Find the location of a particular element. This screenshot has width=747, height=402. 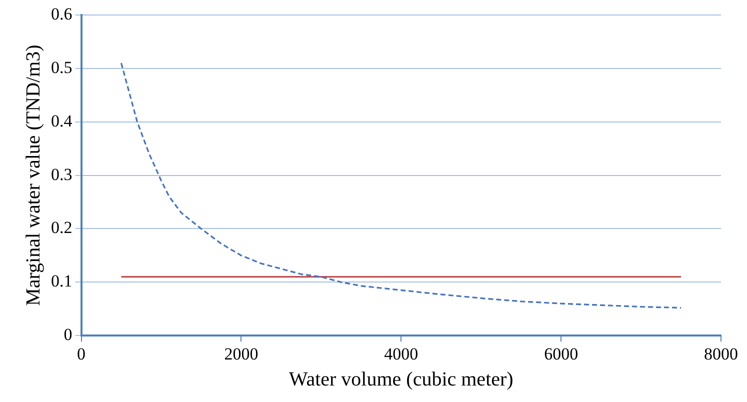

y-tick-label: 0.2 is located at coordinates (61, 228).